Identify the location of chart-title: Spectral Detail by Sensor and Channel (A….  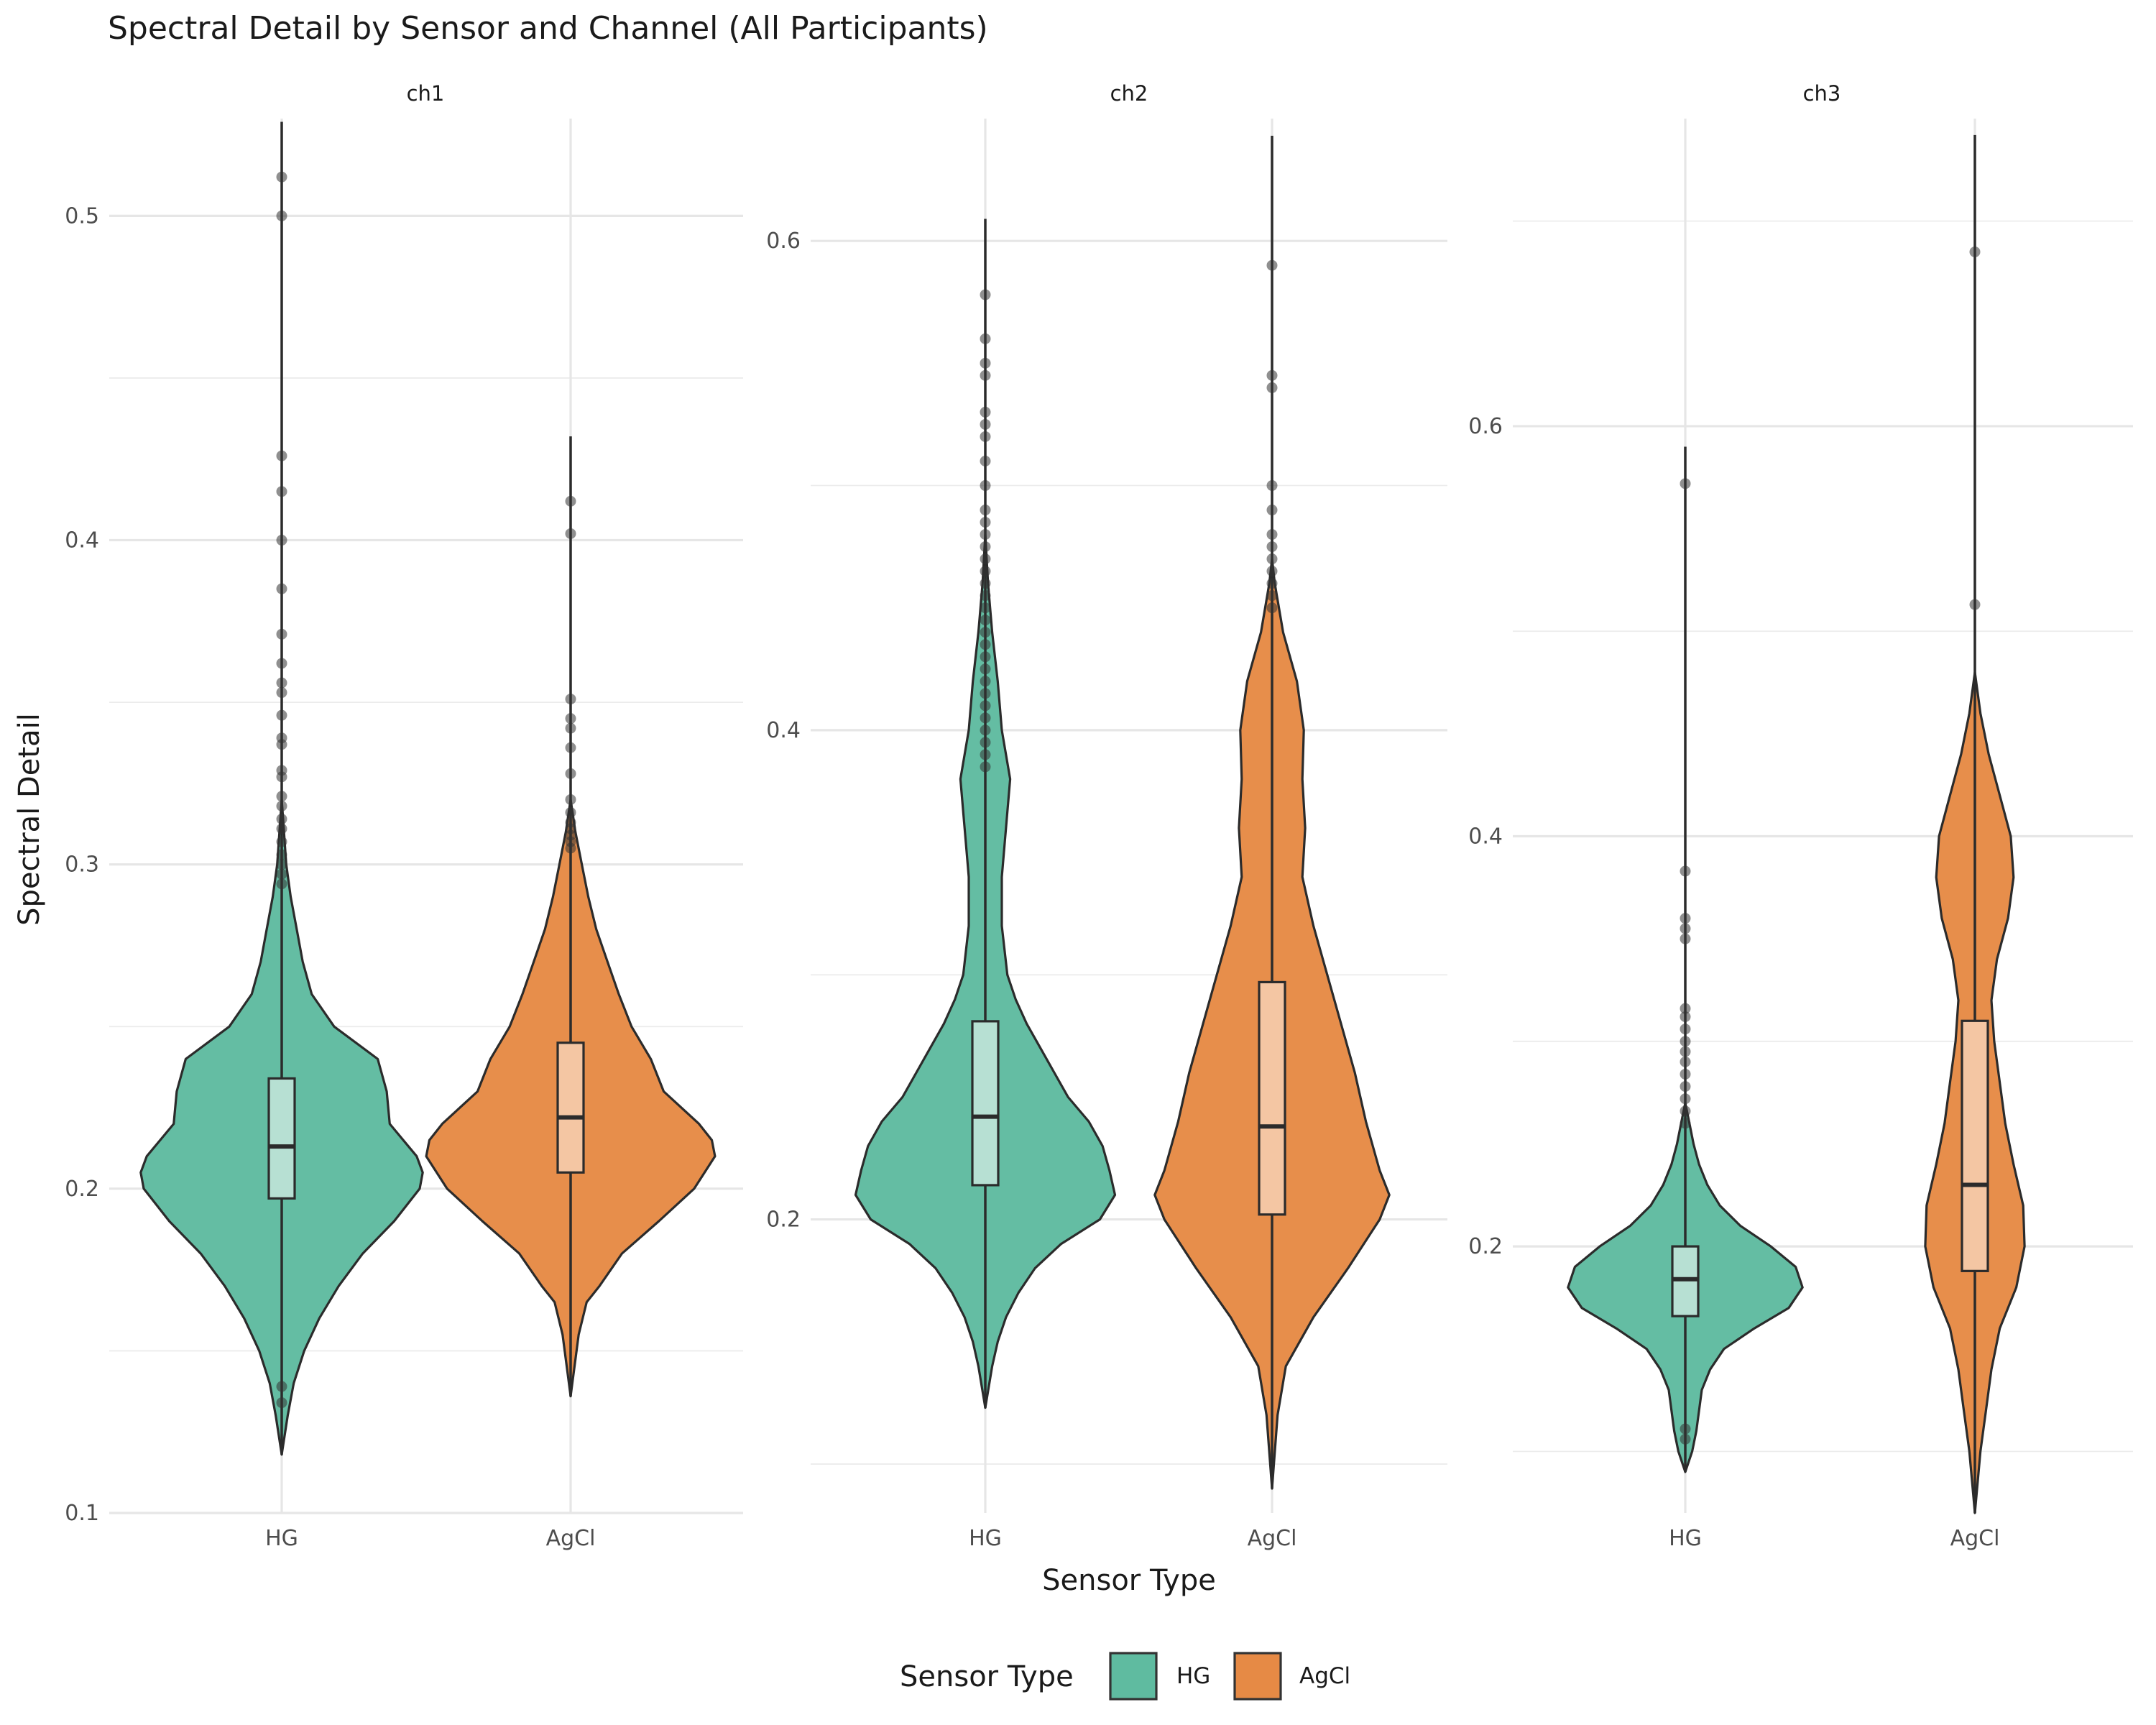
(548, 28).